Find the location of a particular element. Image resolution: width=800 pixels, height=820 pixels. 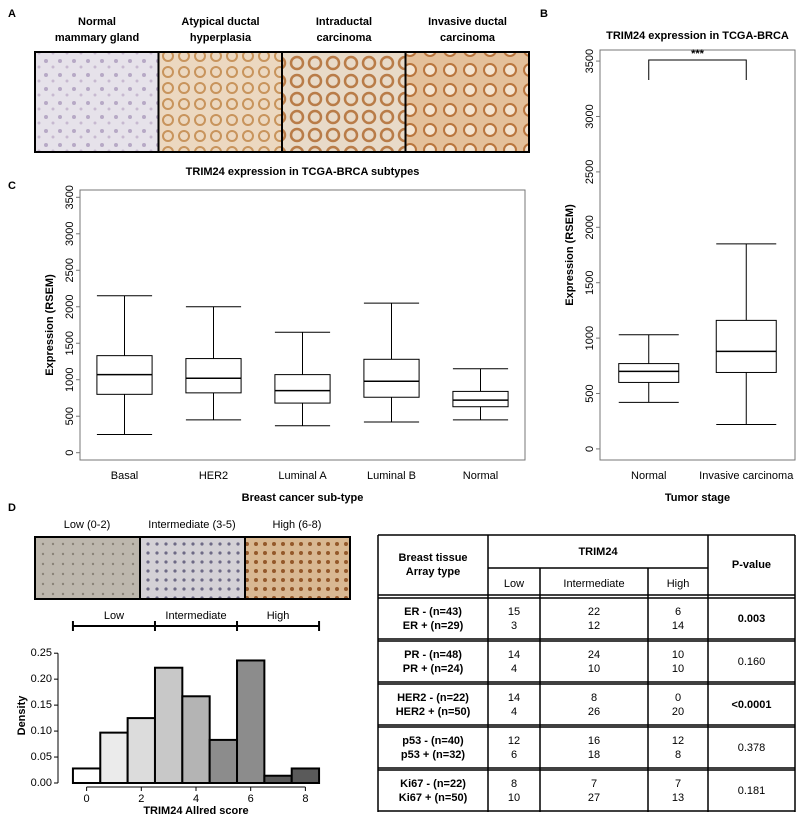

y-axis-label: Density is located at coordinates (22, 715).